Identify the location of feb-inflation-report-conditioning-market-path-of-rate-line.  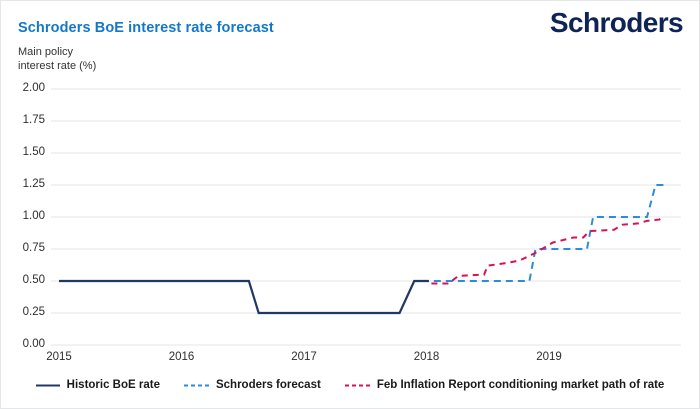
(548, 250).